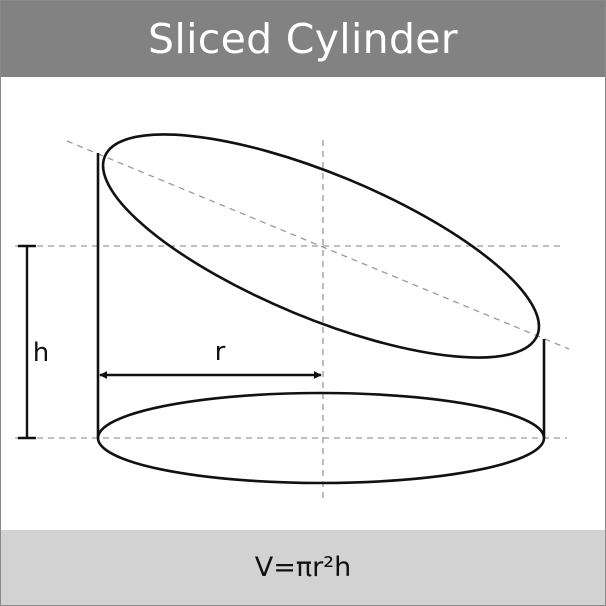  I want to click on diagram-title: Sliced Cylinder, so click(303, 38).